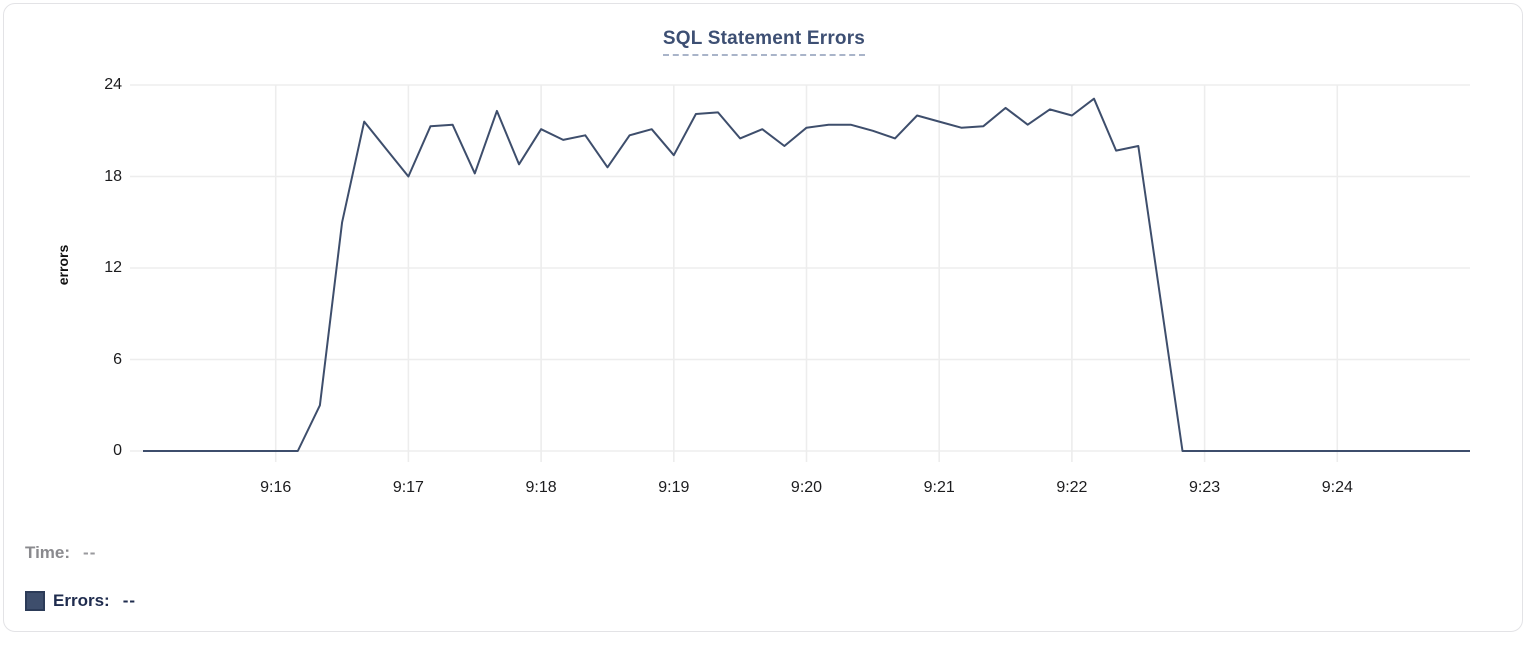 This screenshot has height=652, width=1528. What do you see at coordinates (113, 84) in the screenshot?
I see `y-tick-label: 24` at bounding box center [113, 84].